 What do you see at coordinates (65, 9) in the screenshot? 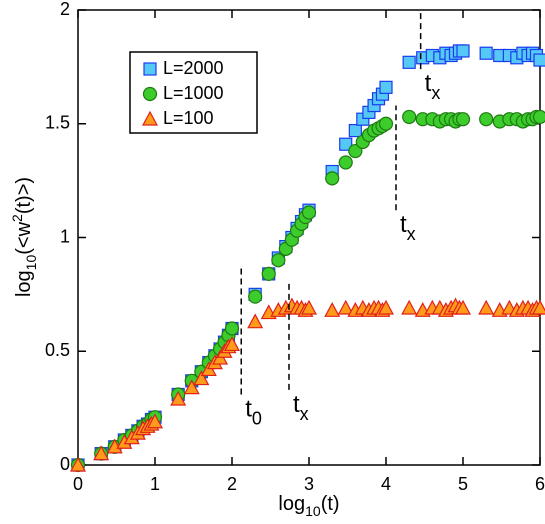
I see `y-tick-label: 2` at bounding box center [65, 9].